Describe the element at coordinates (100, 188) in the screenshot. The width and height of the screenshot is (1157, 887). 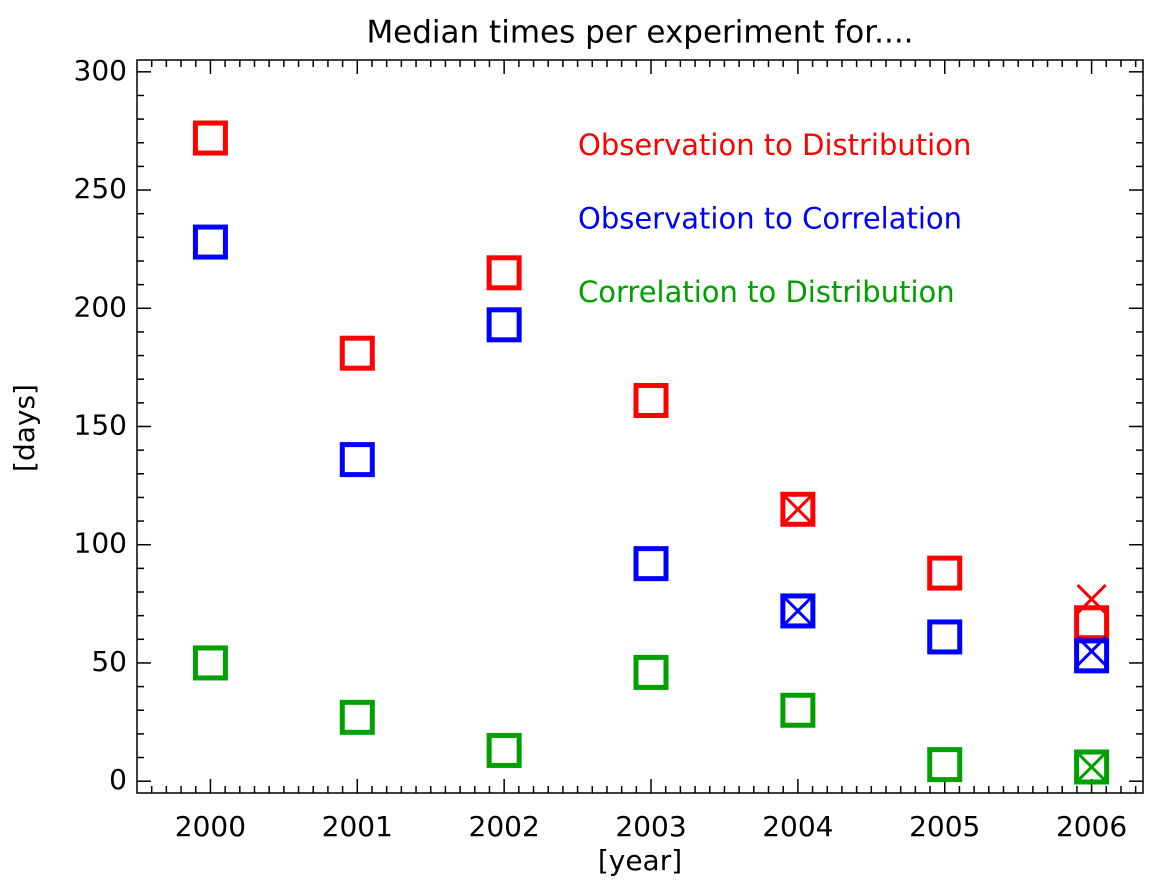
I see `y-tick-label: 250` at that location.